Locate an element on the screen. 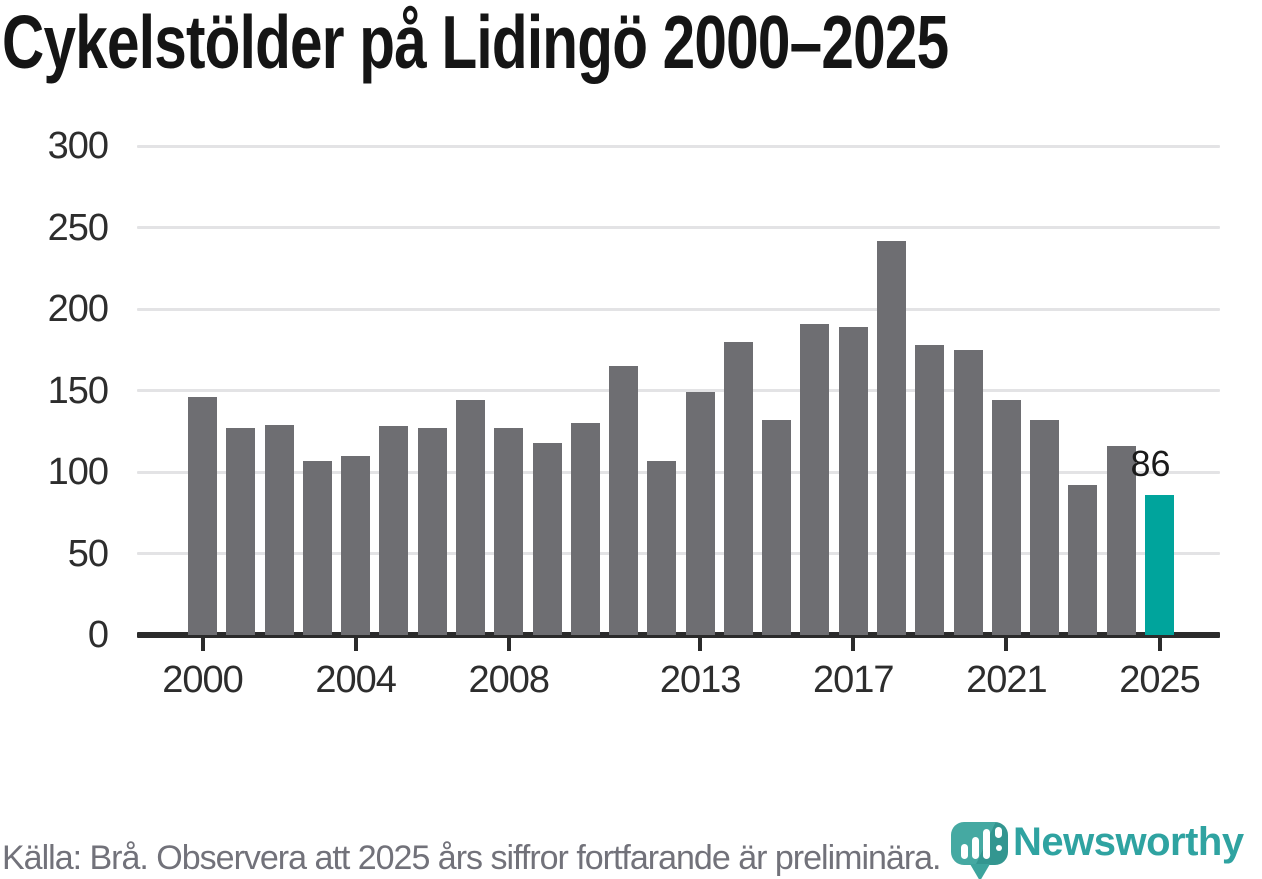 Image resolution: width=1262 pixels, height=879 pixels. logo-exclamation-mark-icon is located at coordinates (998, 832).